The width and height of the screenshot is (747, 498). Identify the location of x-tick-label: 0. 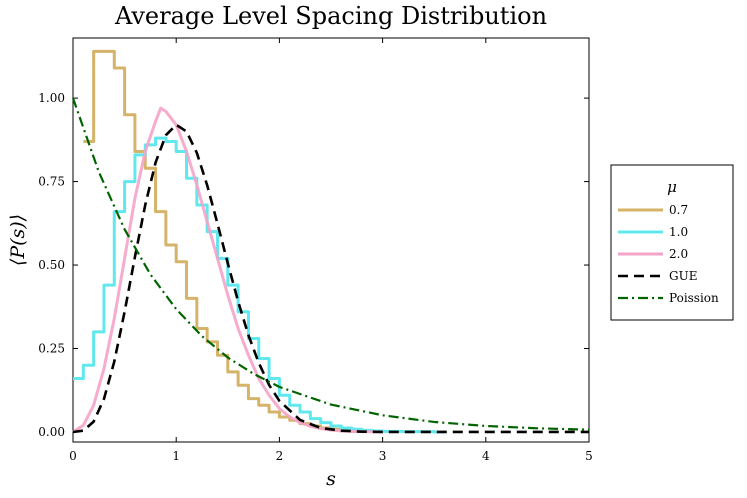
(73, 456).